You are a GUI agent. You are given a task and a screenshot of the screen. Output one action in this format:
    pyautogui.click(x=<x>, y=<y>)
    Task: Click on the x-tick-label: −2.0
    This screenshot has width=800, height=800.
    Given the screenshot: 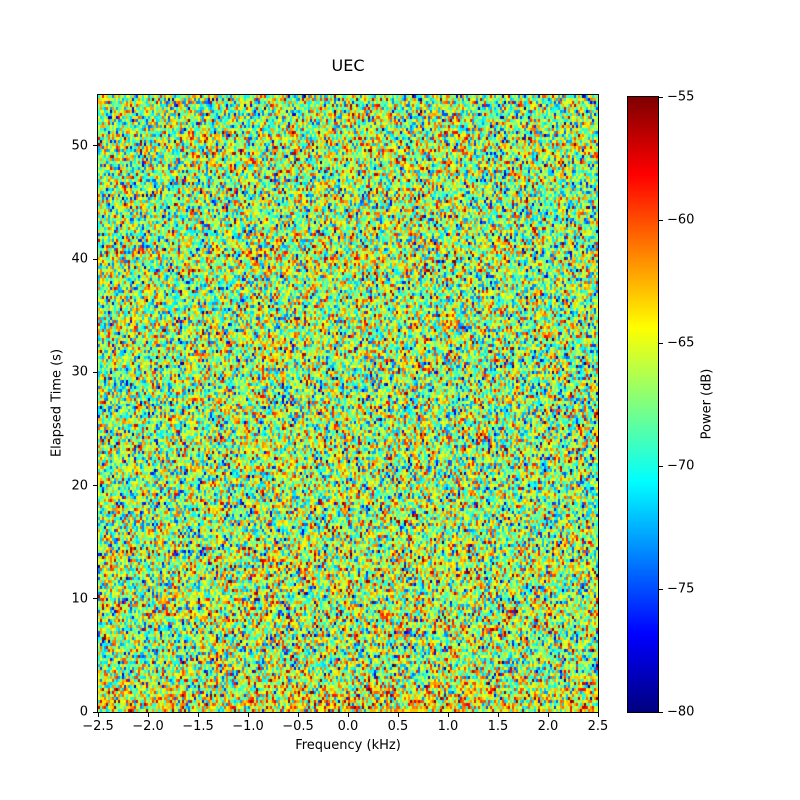 What is the action you would take?
    pyautogui.click(x=148, y=726)
    